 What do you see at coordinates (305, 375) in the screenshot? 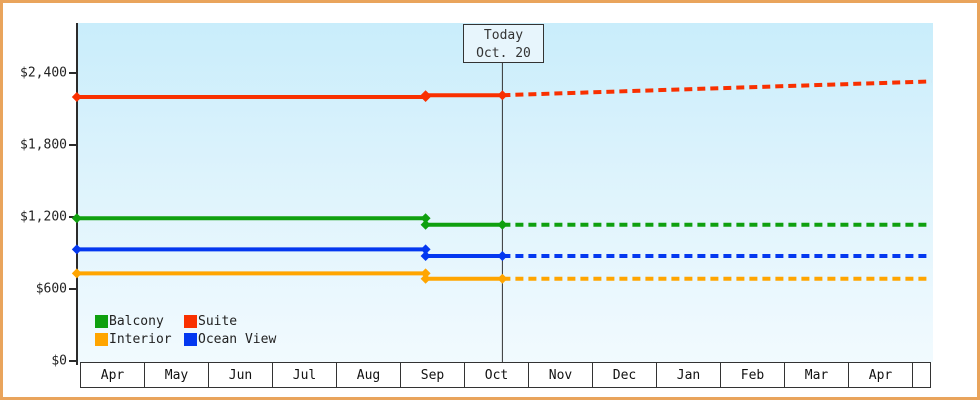
I see `month-cell: Jul` at bounding box center [305, 375].